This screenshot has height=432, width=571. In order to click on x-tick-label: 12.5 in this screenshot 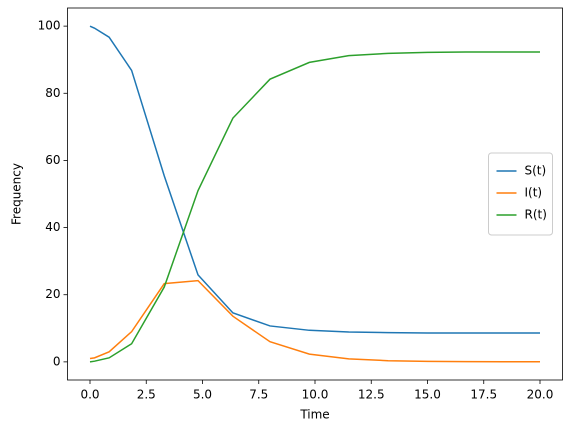, I will do `click(371, 395)`.